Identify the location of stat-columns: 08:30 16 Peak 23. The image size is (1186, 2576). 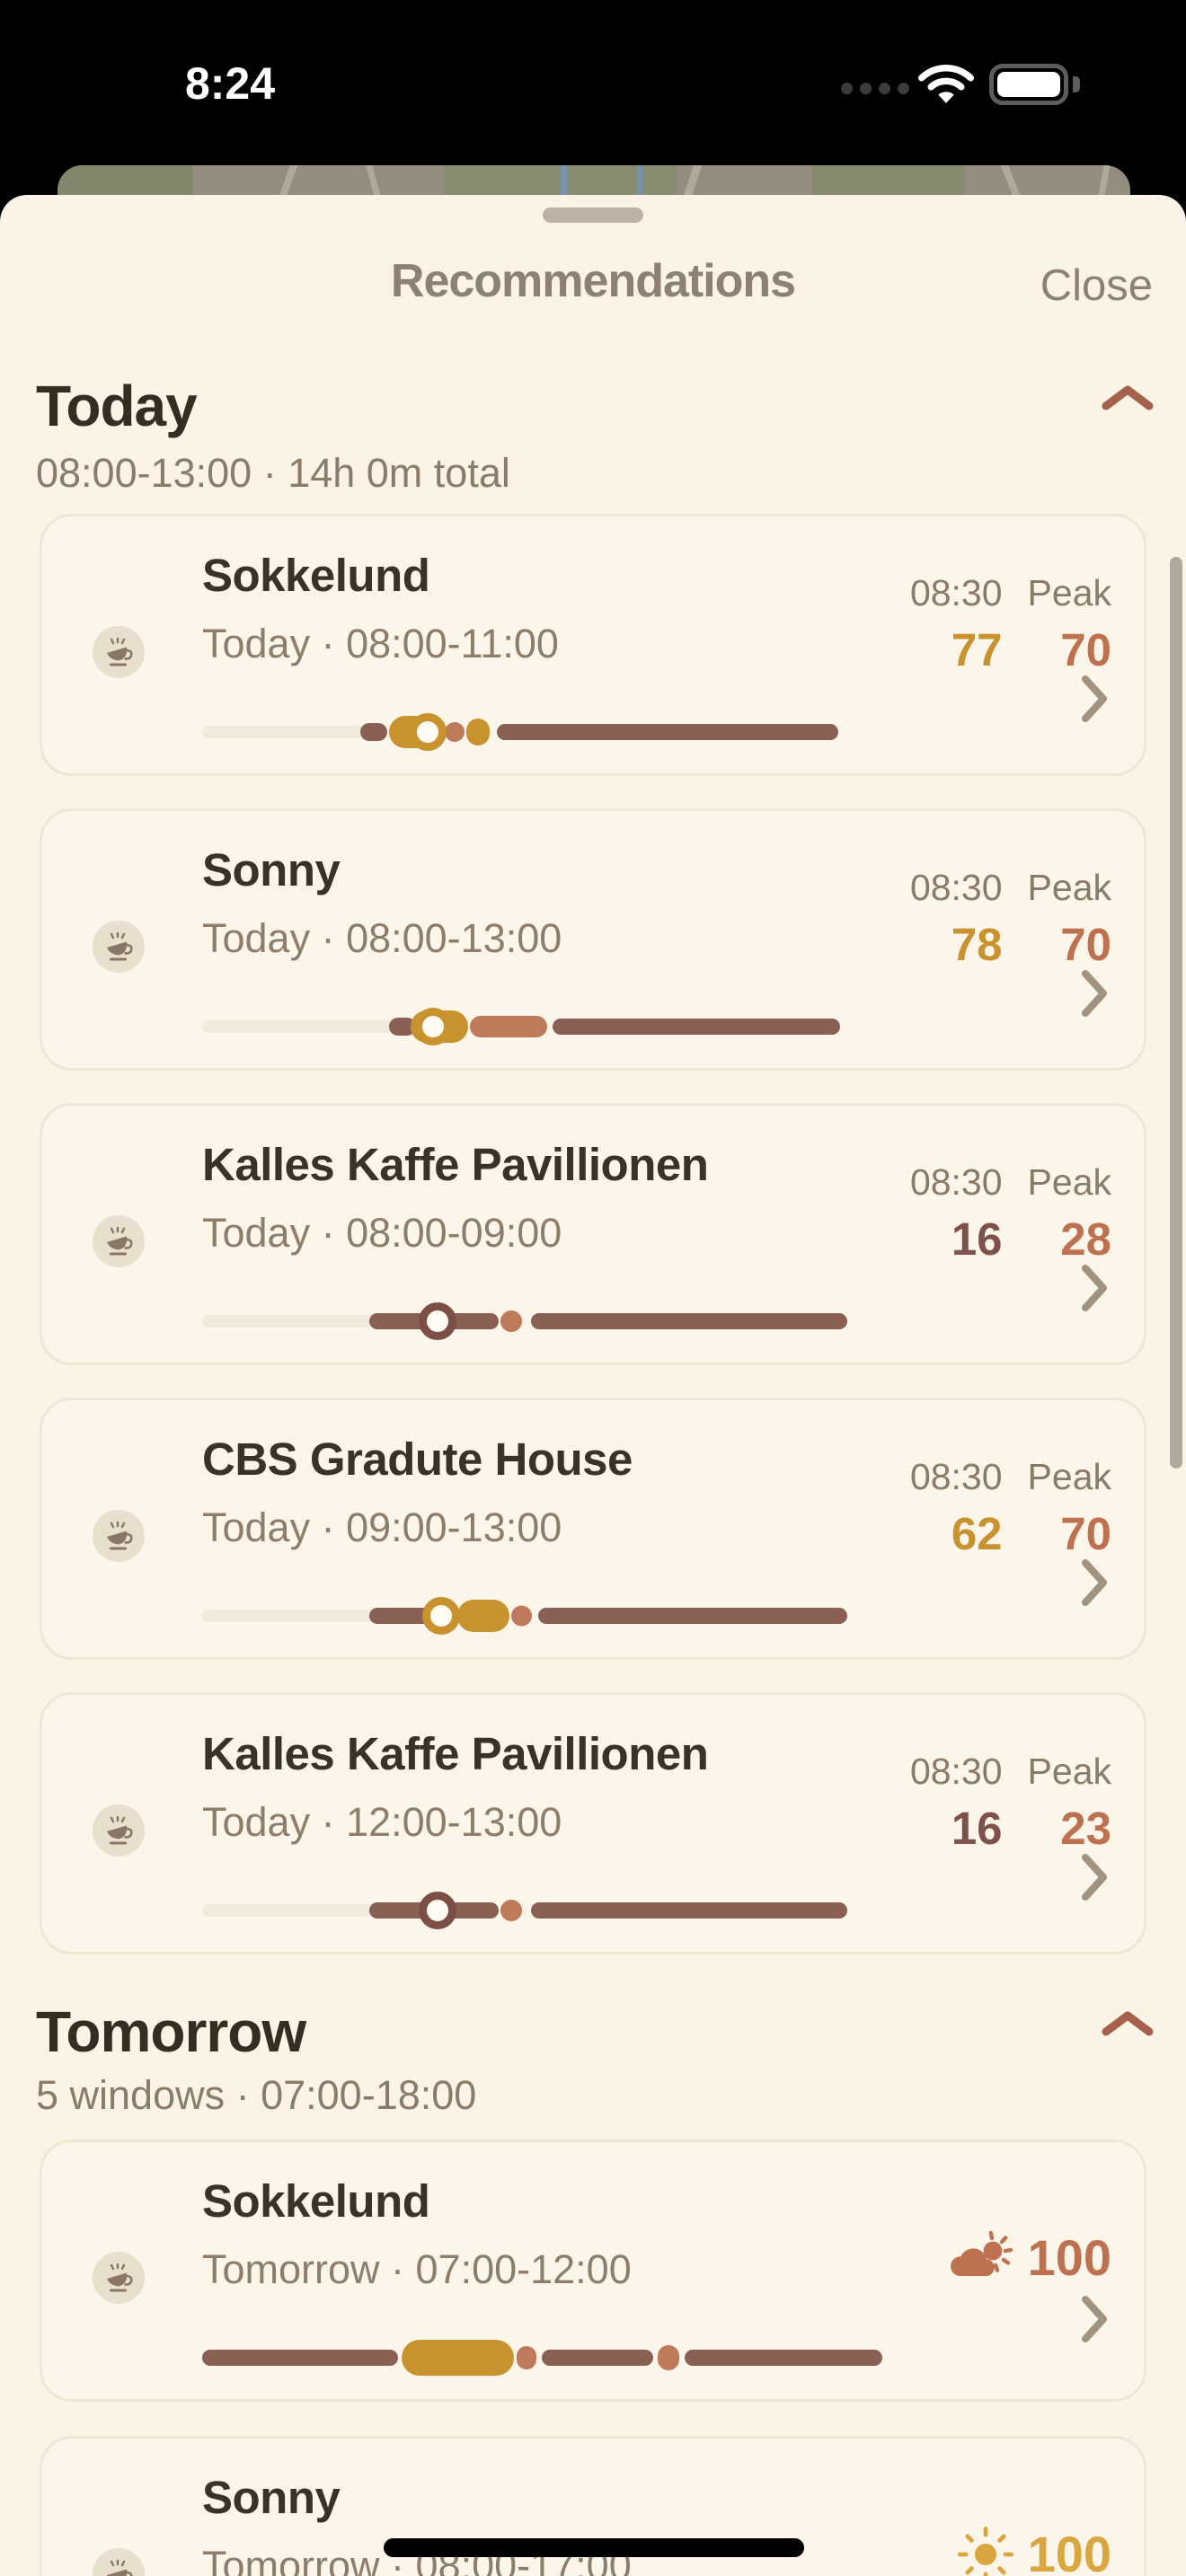
(1010, 1803).